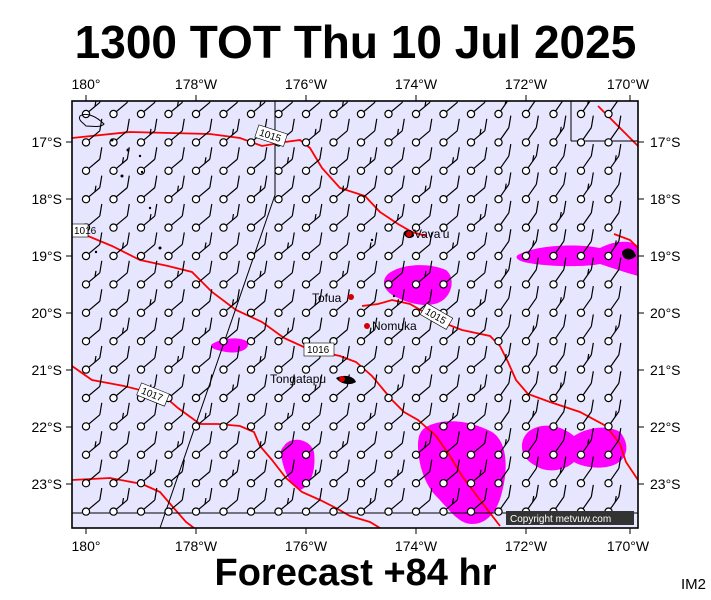  I want to click on lat-label-left-22s: 22°S, so click(46, 427).